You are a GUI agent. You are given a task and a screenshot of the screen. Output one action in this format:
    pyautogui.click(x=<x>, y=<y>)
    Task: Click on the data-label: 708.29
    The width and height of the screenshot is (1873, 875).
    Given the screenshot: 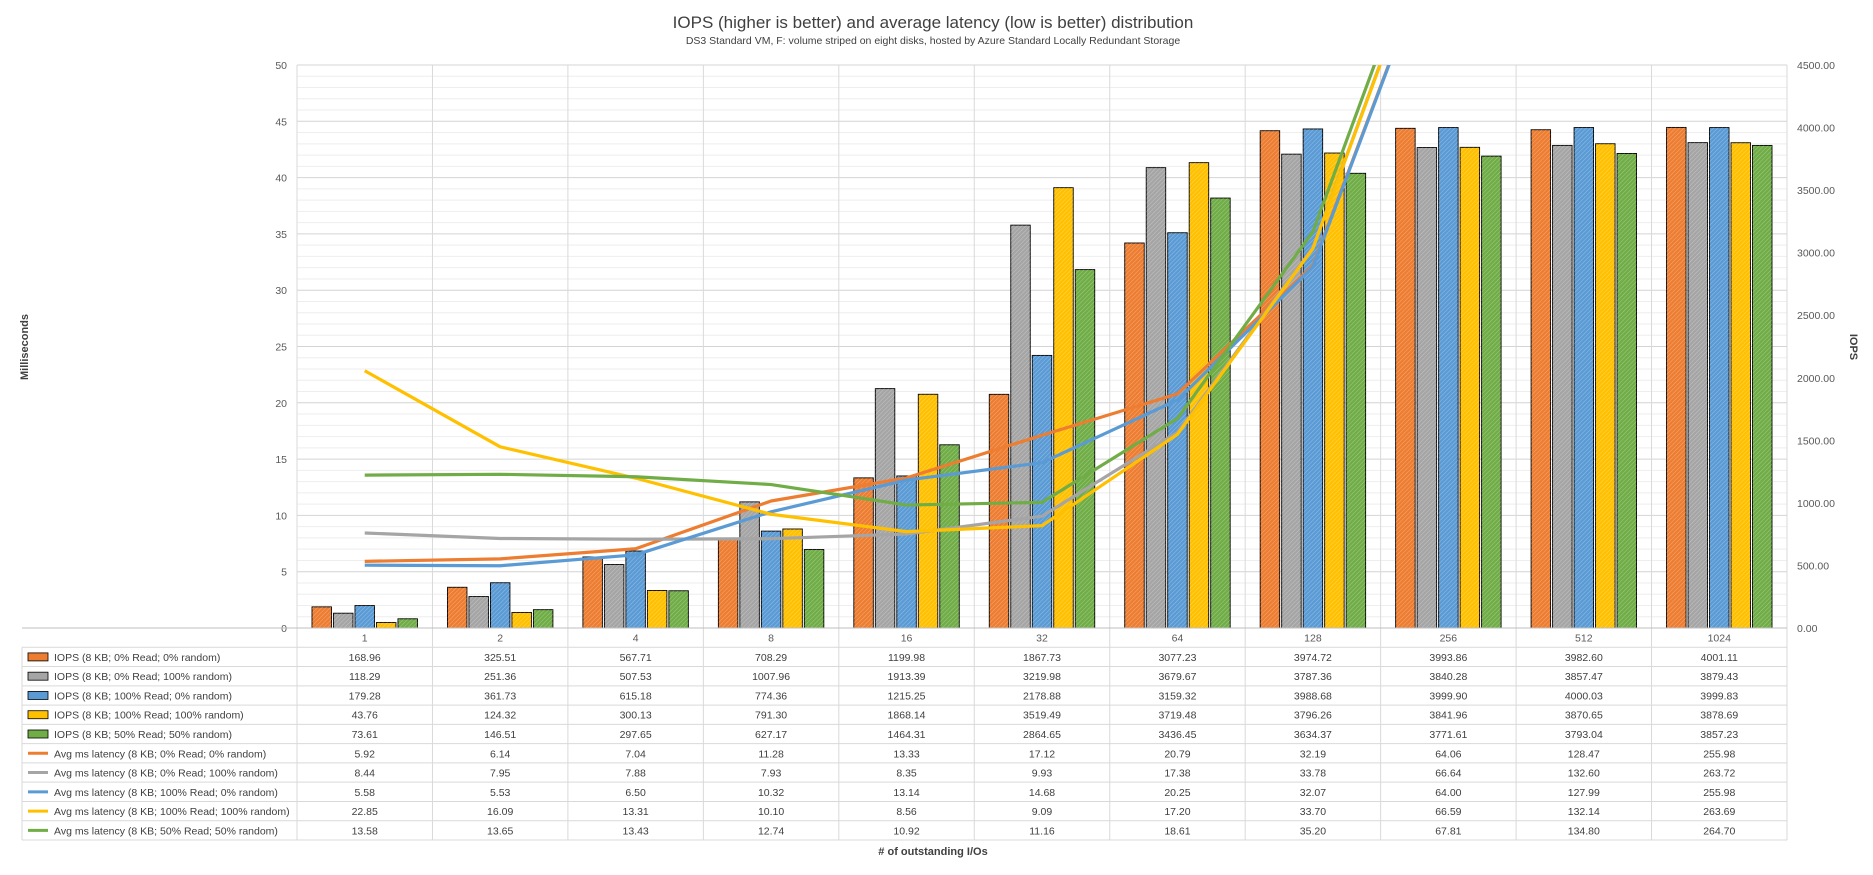 What is the action you would take?
    pyautogui.click(x=771, y=658)
    